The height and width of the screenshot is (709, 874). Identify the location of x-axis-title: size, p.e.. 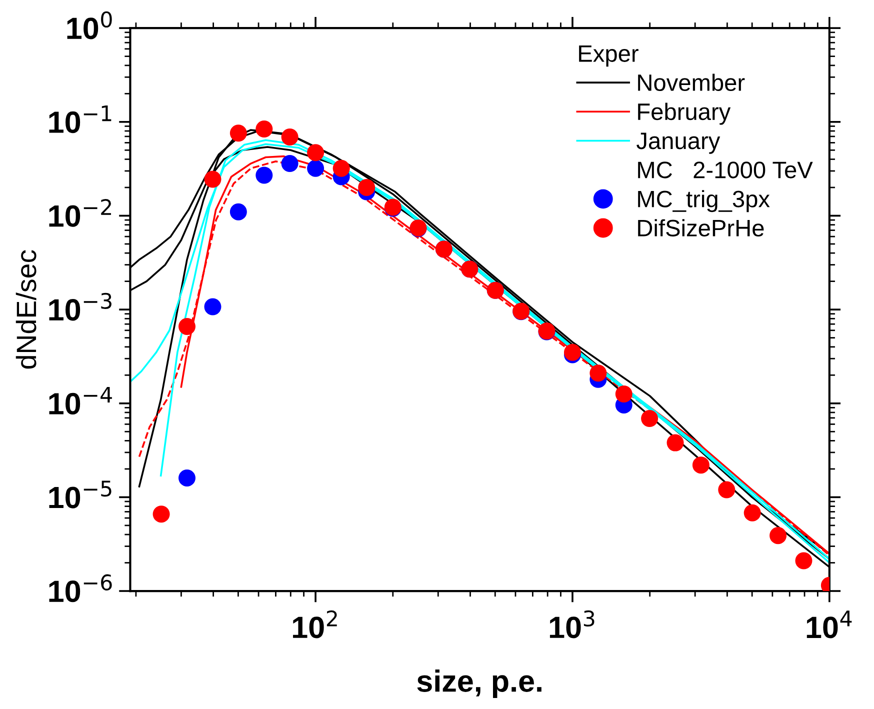
(479, 684).